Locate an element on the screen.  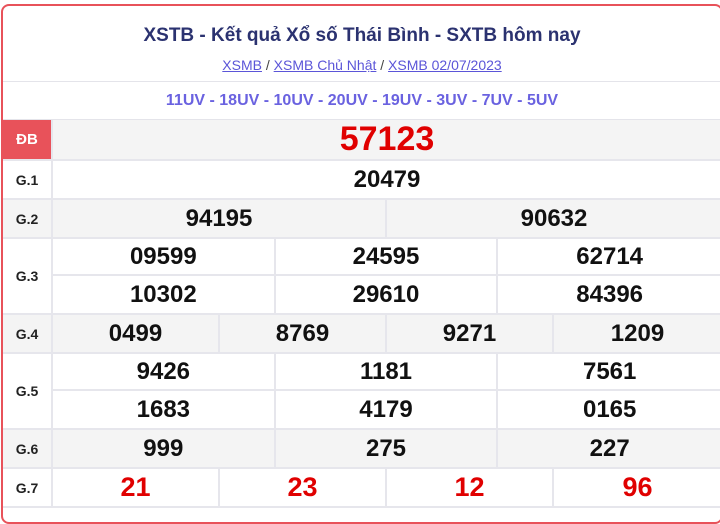
prize-label: G.5 is located at coordinates (28, 391).